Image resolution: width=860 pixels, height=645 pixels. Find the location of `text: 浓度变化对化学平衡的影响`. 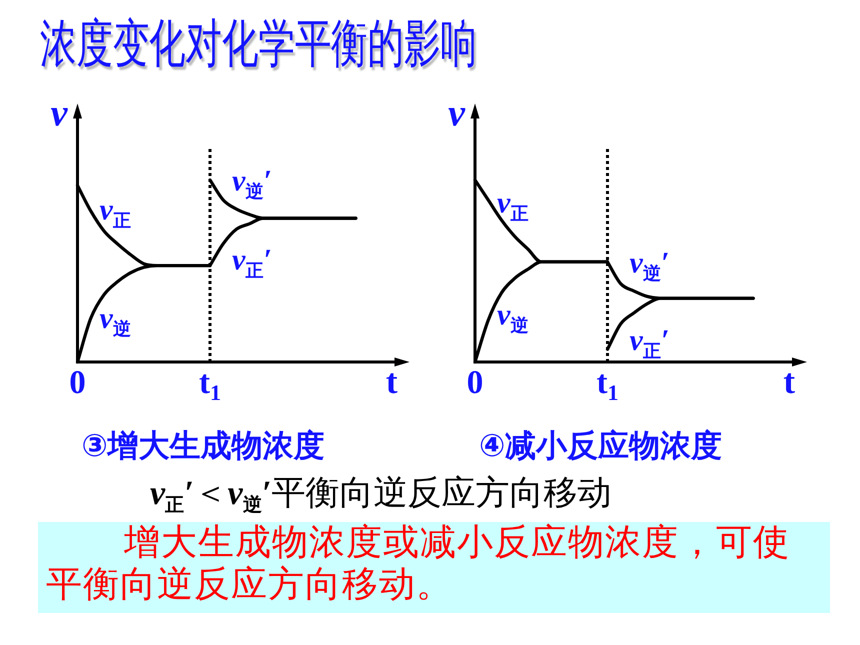

text: 浓度变化对化学平衡的影响 is located at coordinates (258, 44).